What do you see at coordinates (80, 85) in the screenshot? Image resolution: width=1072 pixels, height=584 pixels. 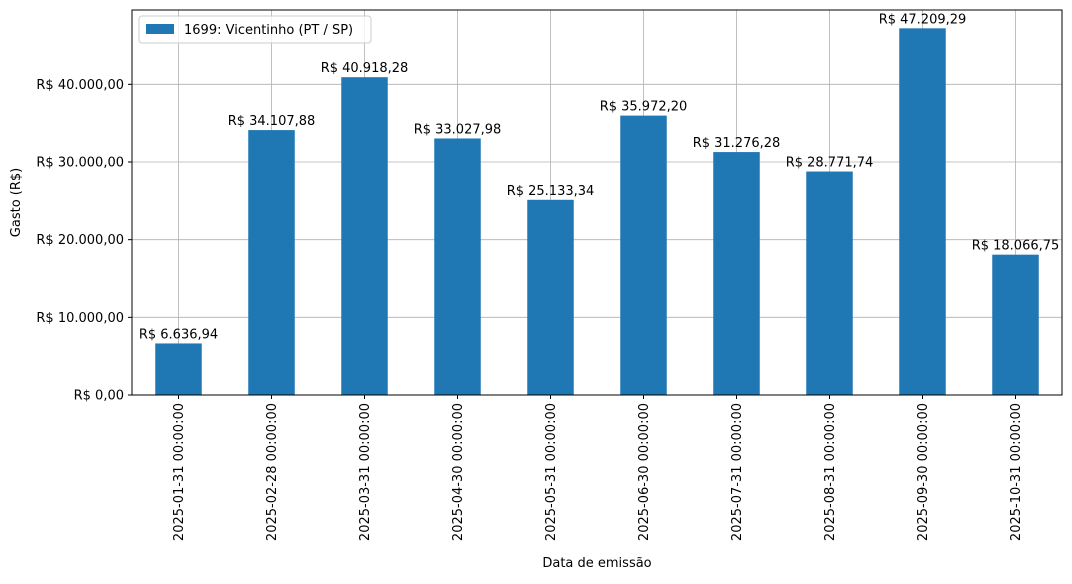 I see `y-tick-label: R$ 40.000,00` at bounding box center [80, 85].